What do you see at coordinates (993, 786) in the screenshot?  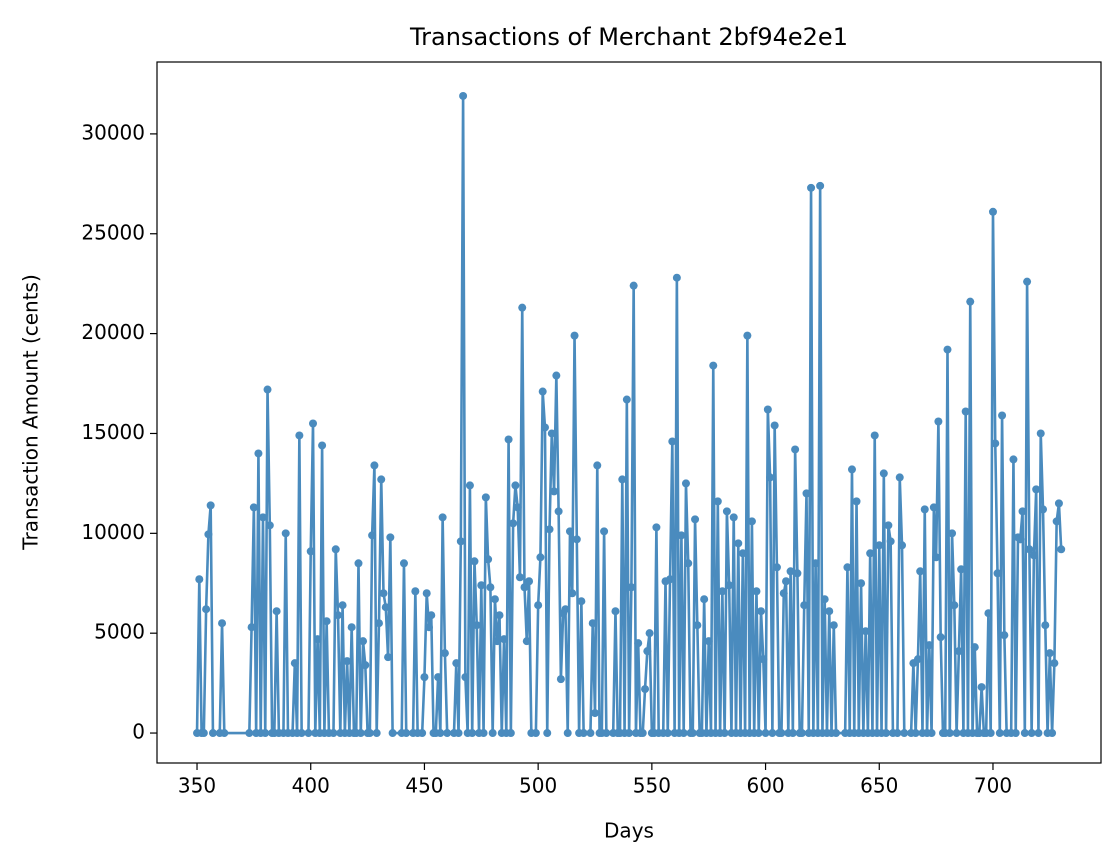 I see `x-tick-label: 700` at bounding box center [993, 786].